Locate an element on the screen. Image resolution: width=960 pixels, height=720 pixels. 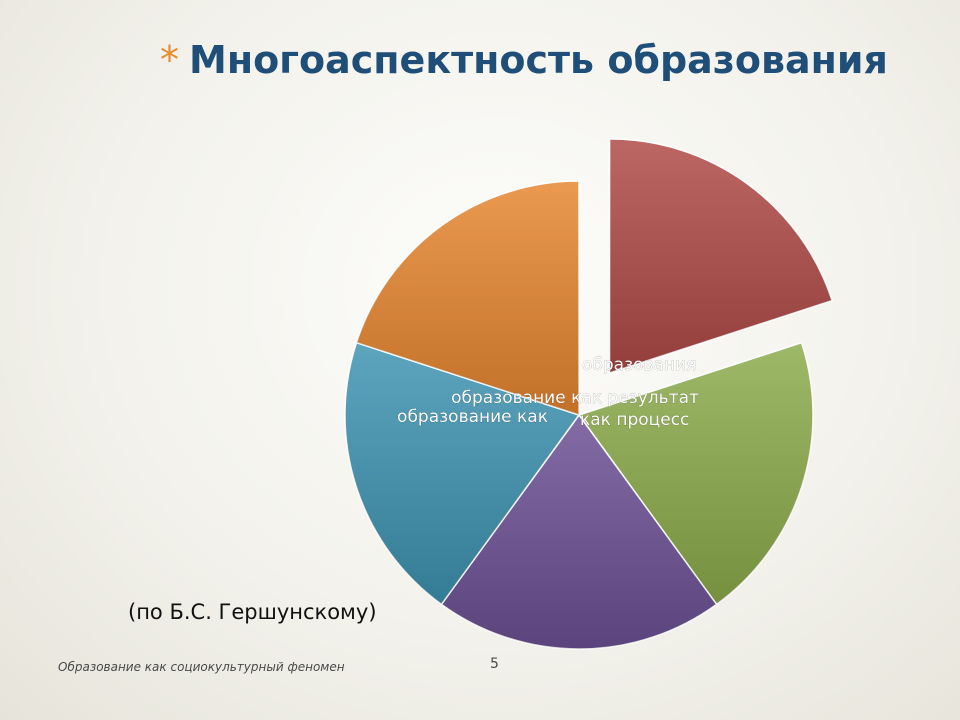
slide-title: * Многоаспектность образования is located at coordinates (524, 60).